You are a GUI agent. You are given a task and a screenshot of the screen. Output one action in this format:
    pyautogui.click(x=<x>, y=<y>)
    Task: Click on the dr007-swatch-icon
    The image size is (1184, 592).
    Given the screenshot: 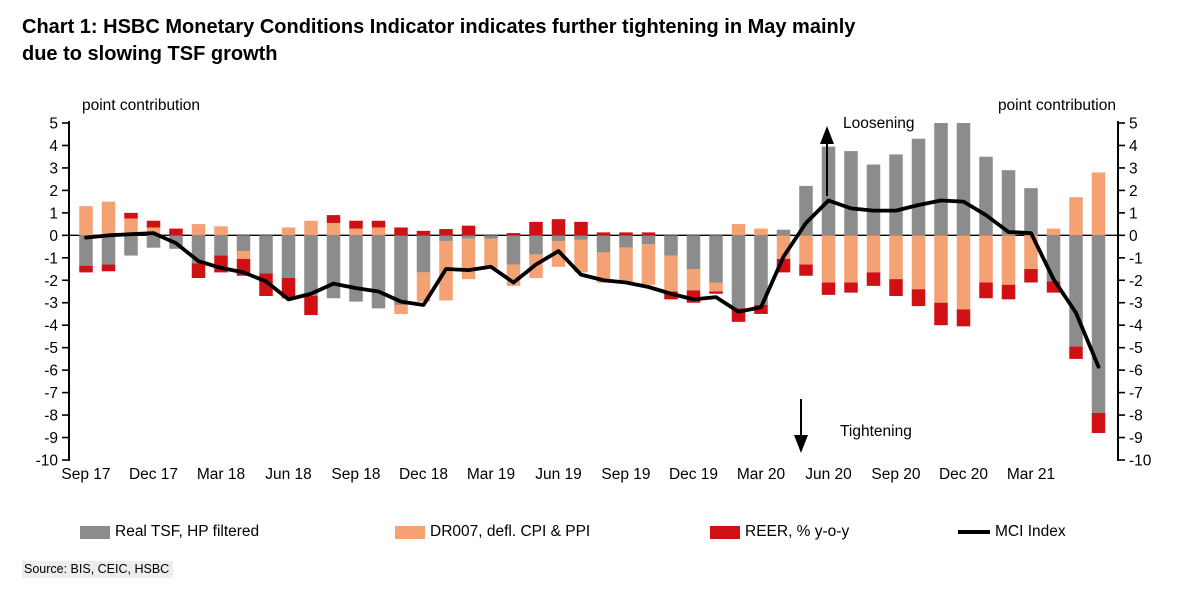 What is the action you would take?
    pyautogui.click(x=410, y=532)
    